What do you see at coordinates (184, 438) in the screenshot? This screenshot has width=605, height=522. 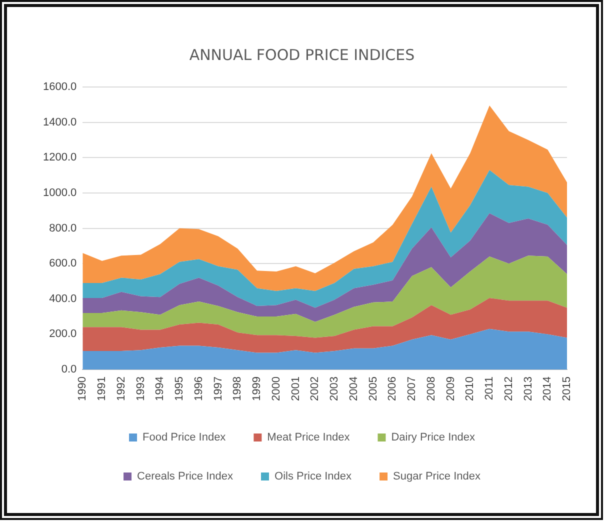 I see `legend-label: Food Price Index` at bounding box center [184, 438].